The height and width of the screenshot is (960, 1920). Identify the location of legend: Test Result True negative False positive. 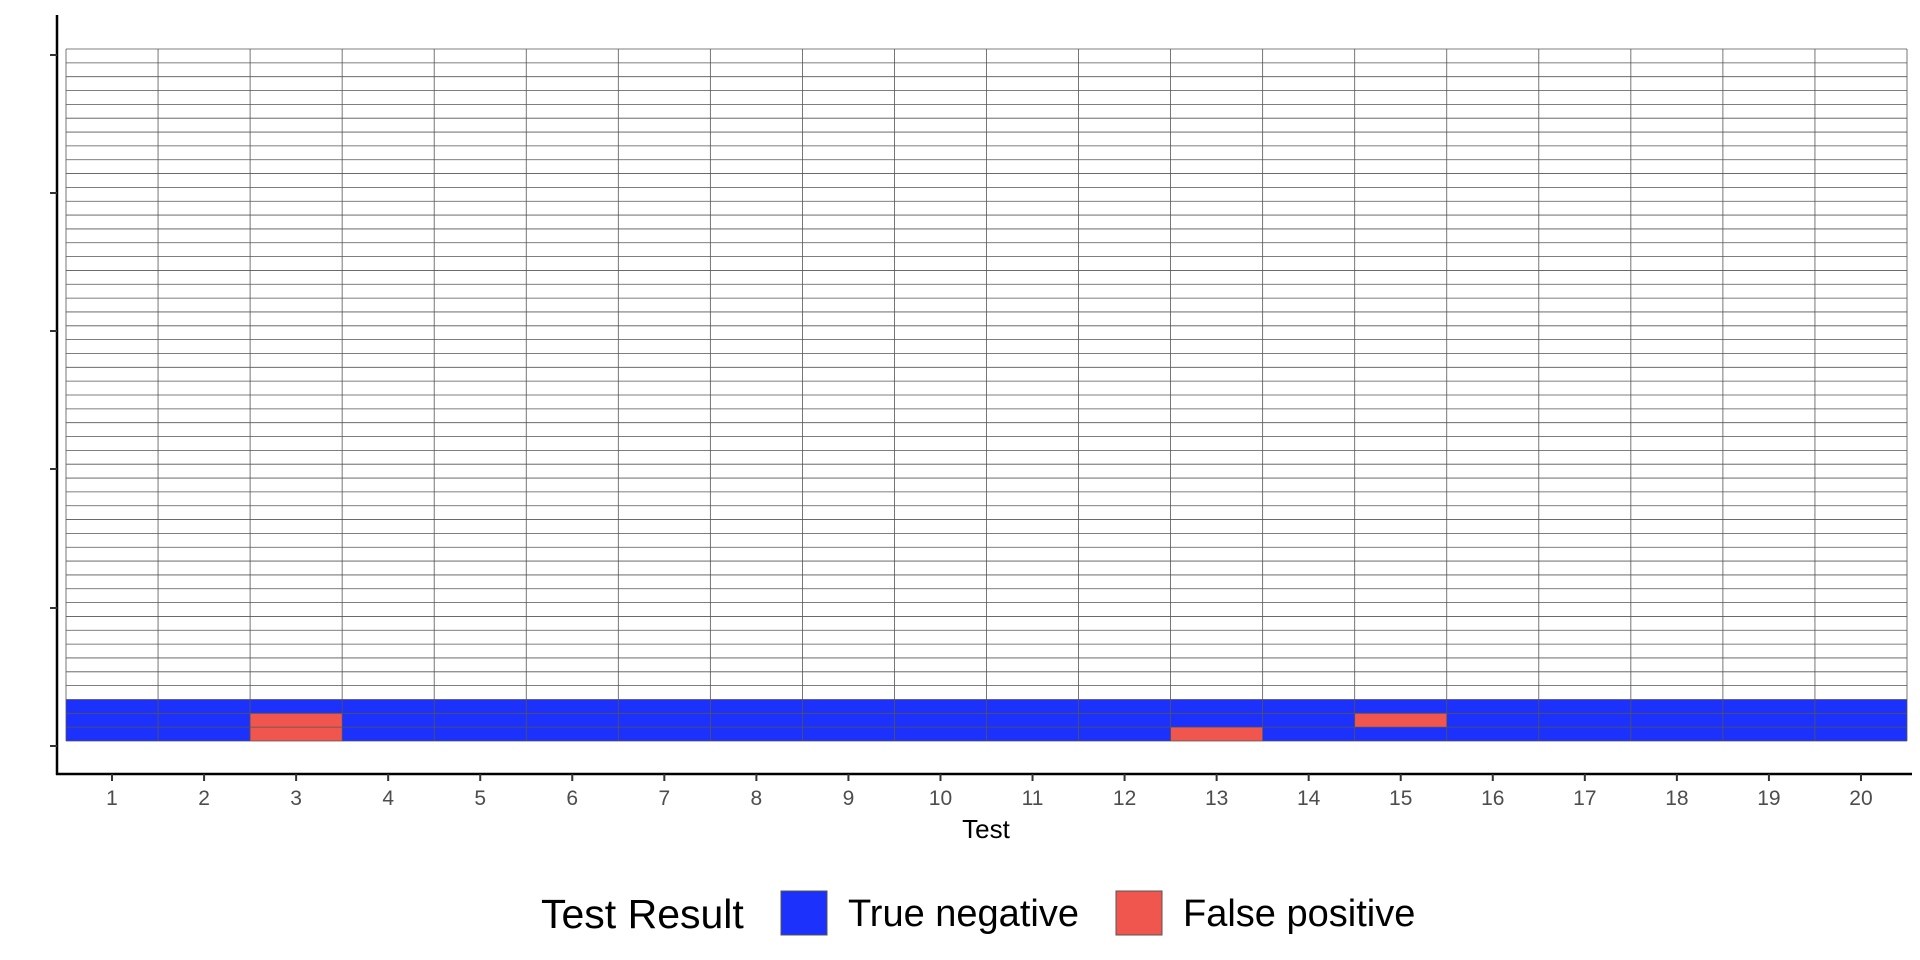
(978, 913).